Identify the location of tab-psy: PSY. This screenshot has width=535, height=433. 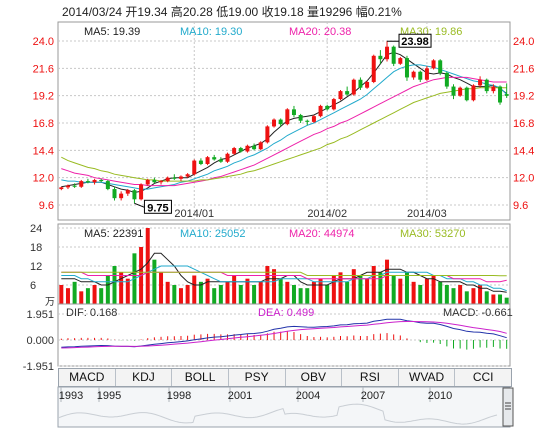
(257, 377).